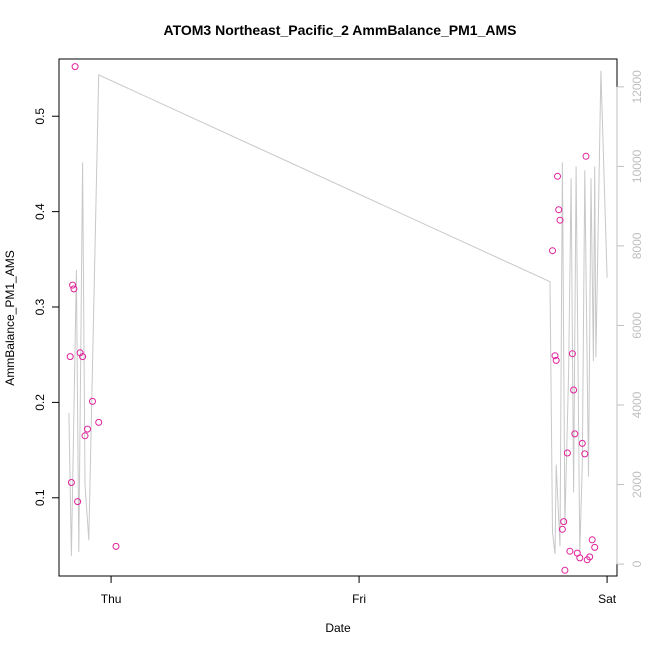  Describe the element at coordinates (10, 317) in the screenshot. I see `y-axis-label: AmmBalance_PM1_AMS` at that location.